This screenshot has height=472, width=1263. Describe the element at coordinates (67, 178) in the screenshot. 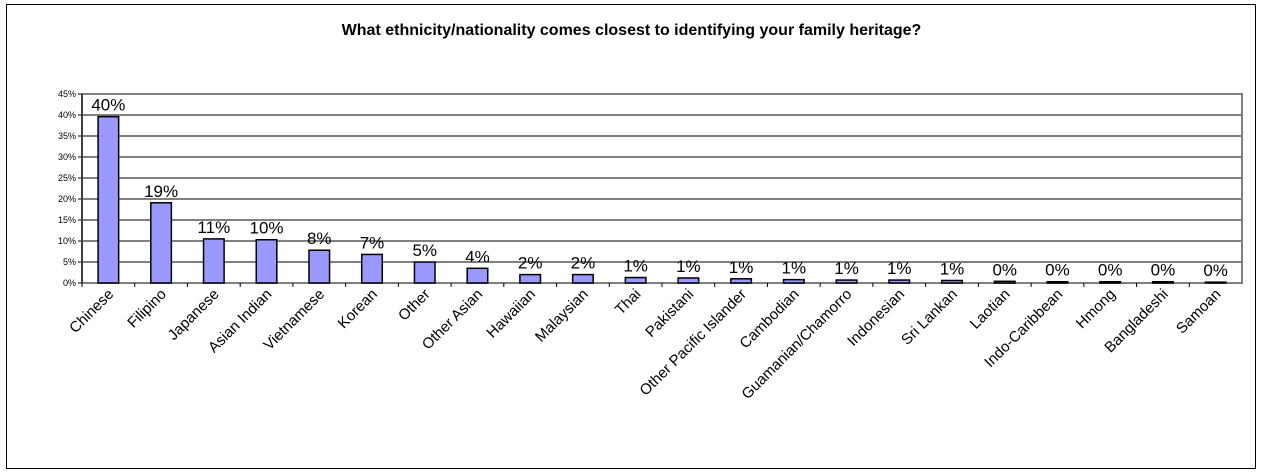

I see `y-tick-label: 25%` at that location.